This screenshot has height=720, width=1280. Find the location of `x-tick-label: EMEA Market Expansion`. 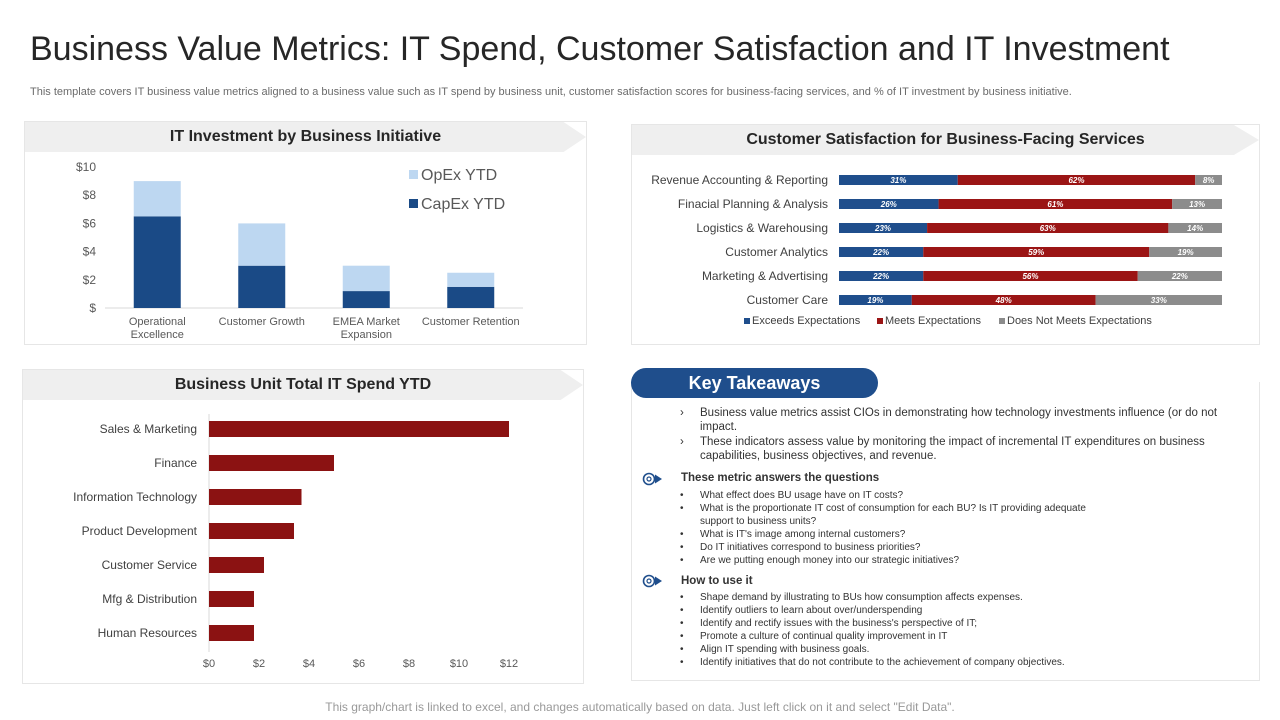

x-tick-label: EMEA Market Expansion is located at coordinates (366, 328).